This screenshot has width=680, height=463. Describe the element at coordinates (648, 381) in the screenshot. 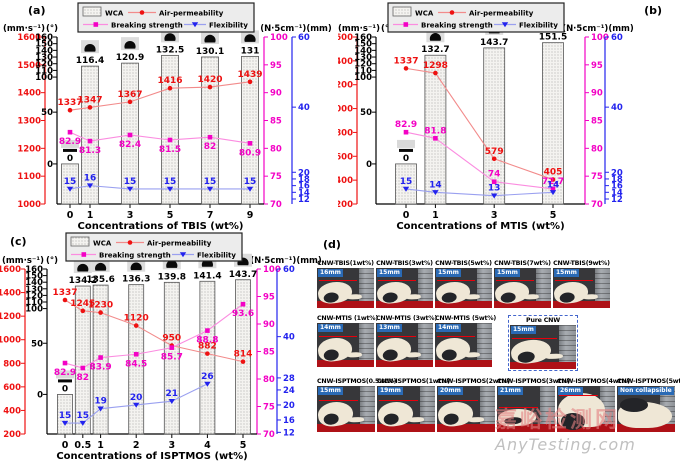

I see `sample-title: CNW-ISPTMOS(5wt%)` at that location.